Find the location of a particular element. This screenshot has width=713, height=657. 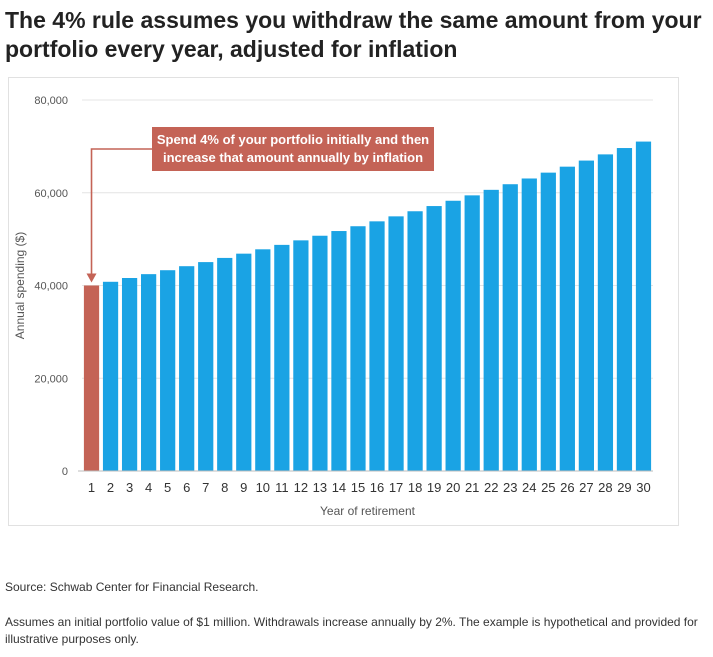

x-axis-label: Year of retirement is located at coordinates (368, 511).